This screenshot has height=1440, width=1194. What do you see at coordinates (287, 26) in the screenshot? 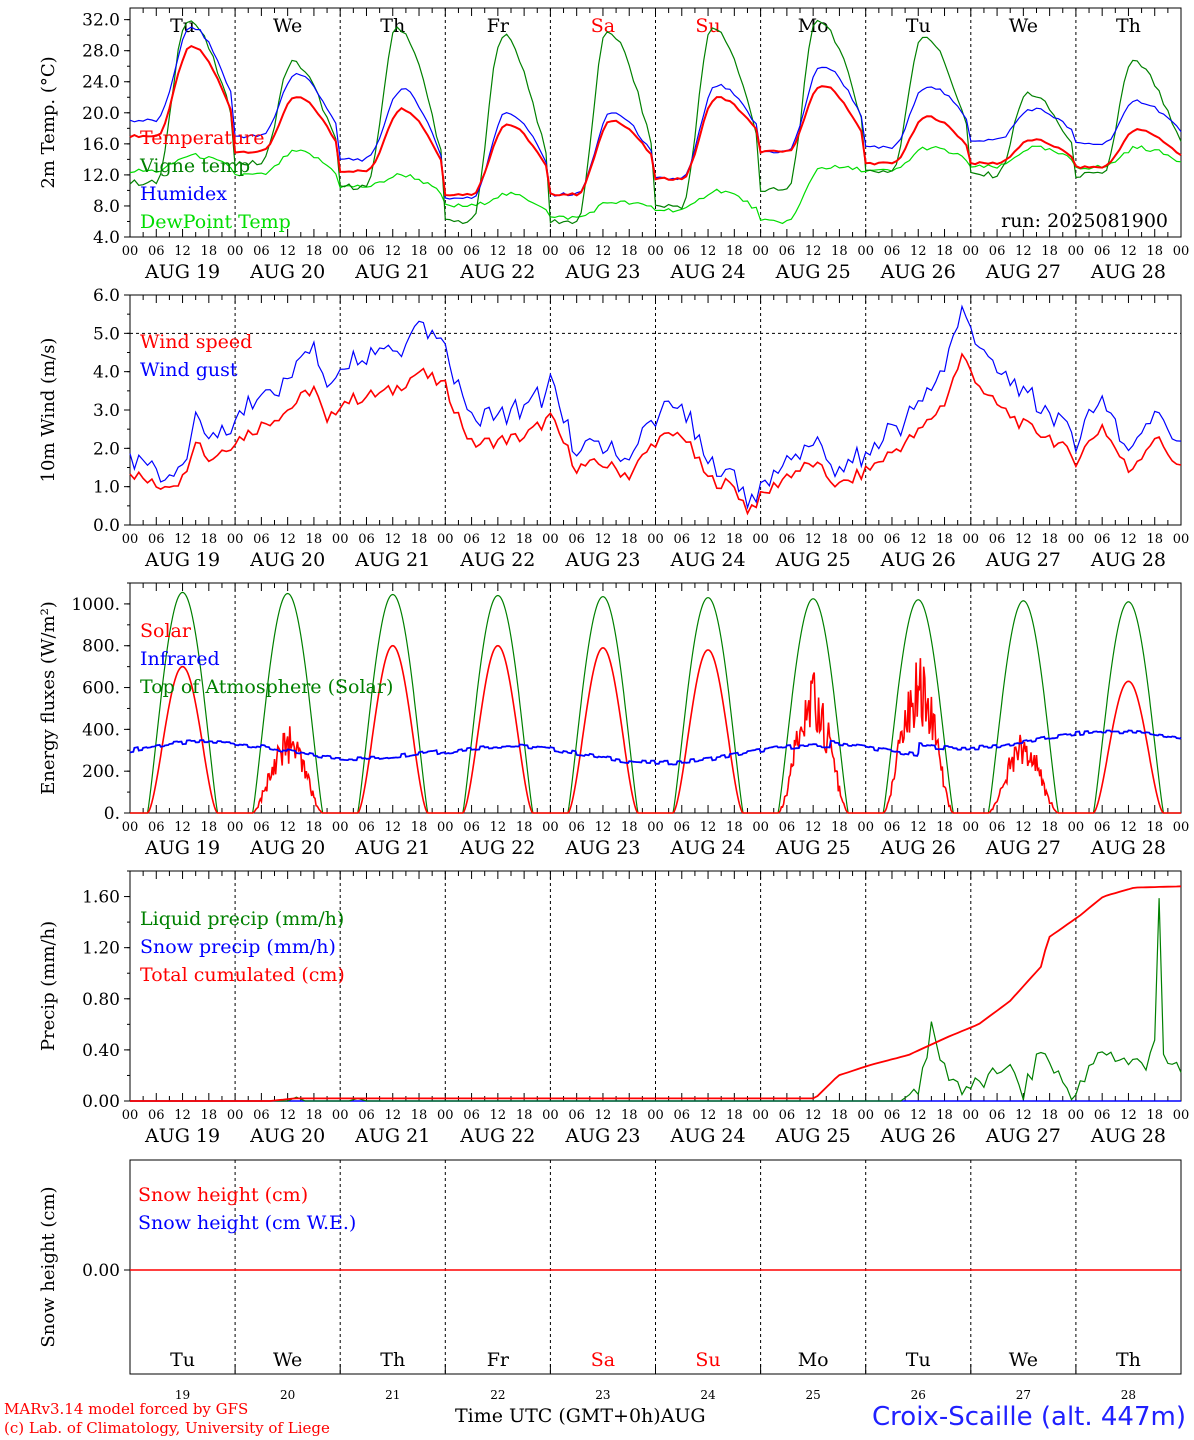
I see `day-name: We` at bounding box center [287, 26].